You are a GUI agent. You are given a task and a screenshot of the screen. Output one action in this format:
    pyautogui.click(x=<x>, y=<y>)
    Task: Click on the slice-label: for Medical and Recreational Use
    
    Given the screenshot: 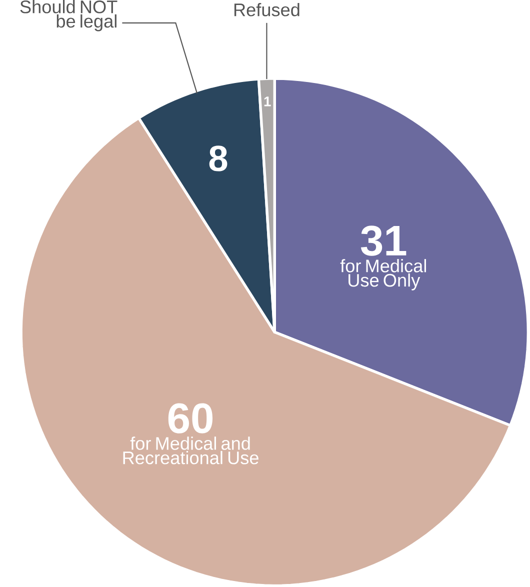 What is the action you would take?
    pyautogui.click(x=191, y=450)
    